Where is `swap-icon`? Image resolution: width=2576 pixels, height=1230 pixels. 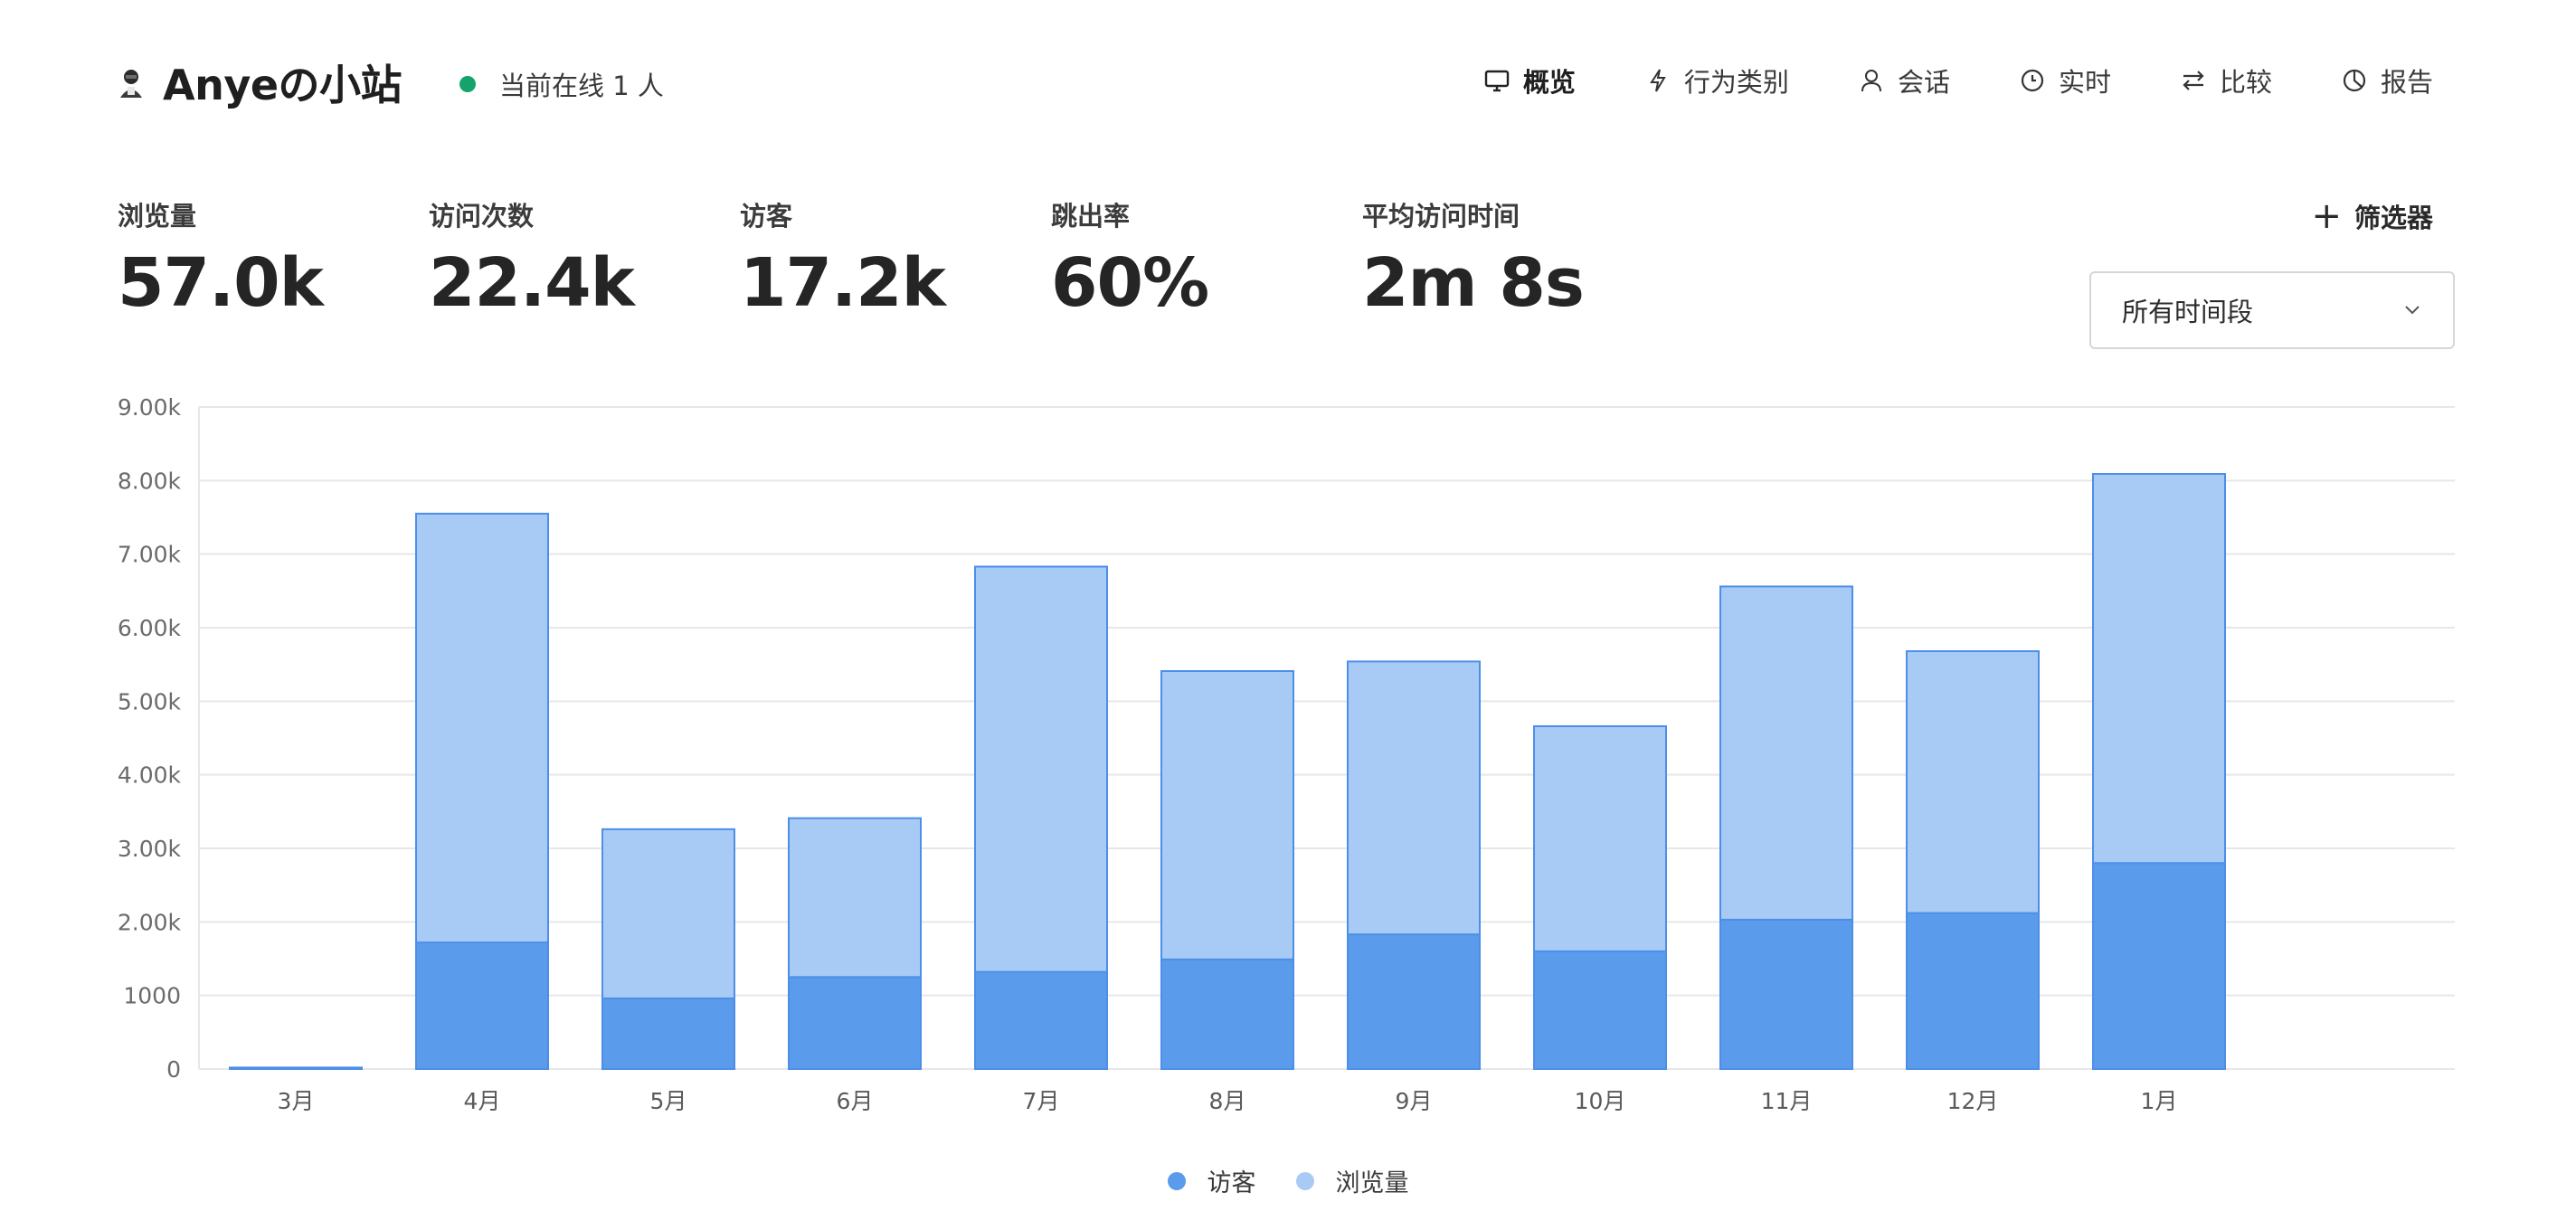
swap-icon is located at coordinates (2193, 80).